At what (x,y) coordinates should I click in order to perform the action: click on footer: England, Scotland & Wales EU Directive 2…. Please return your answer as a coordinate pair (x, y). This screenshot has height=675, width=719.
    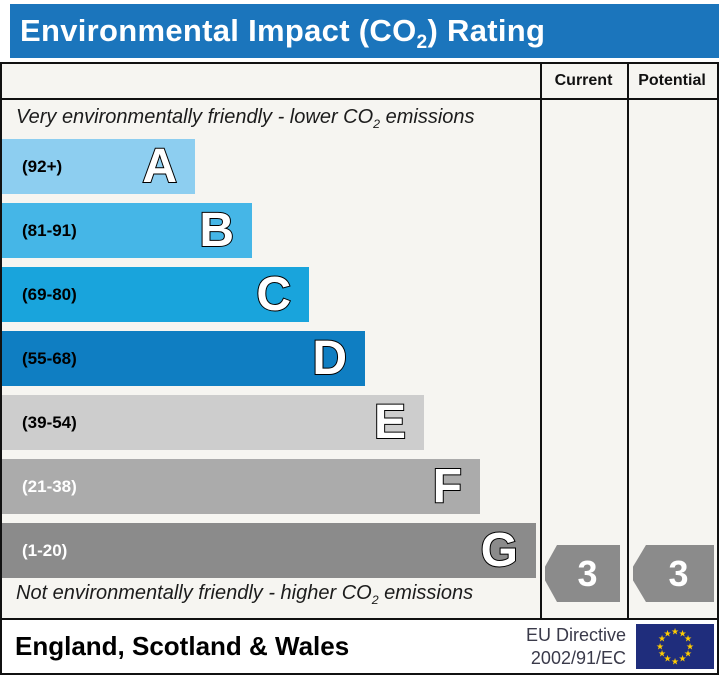
    Looking at the image, I should click on (359, 647).